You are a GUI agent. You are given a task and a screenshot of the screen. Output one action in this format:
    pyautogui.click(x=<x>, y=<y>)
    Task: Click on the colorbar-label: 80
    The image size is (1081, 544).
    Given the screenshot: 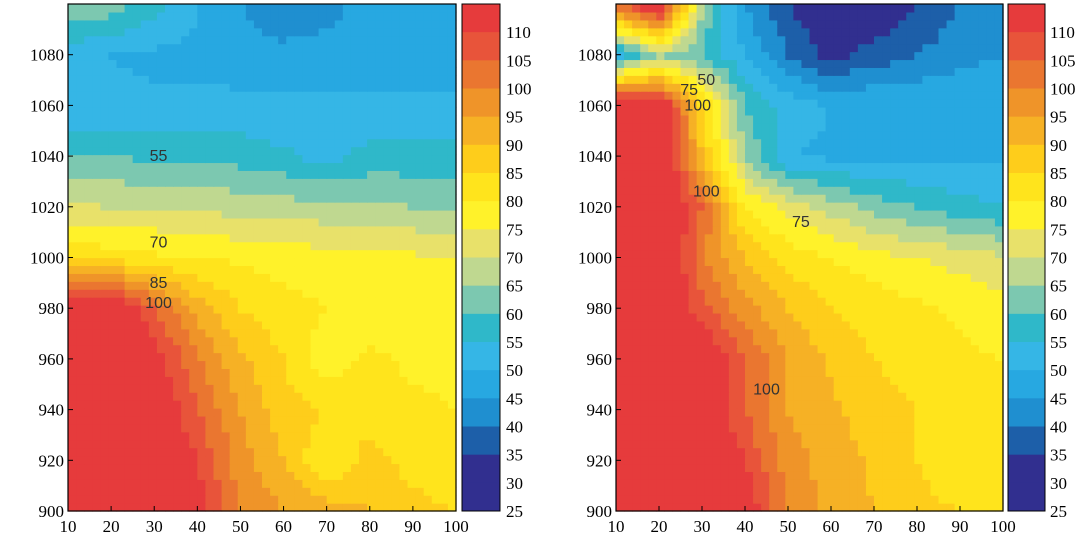 What is the action you would take?
    pyautogui.click(x=514, y=201)
    